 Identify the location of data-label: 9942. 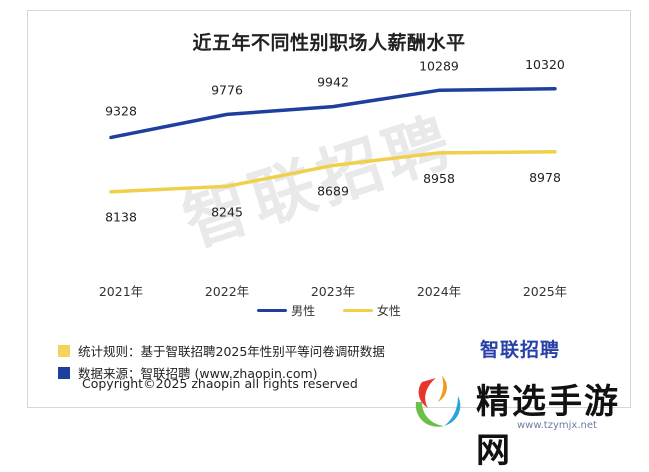
(333, 82).